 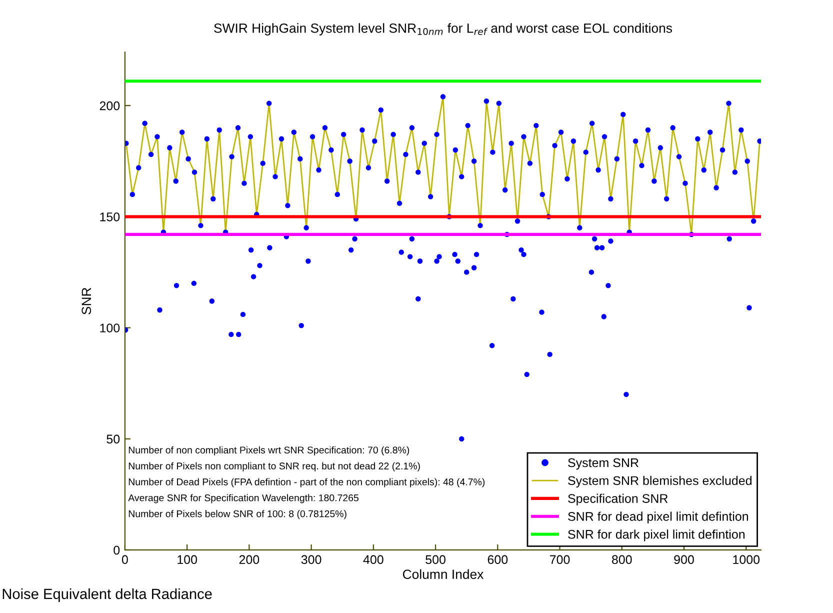 What do you see at coordinates (125, 559) in the screenshot?
I see `x-tick-label: 0` at bounding box center [125, 559].